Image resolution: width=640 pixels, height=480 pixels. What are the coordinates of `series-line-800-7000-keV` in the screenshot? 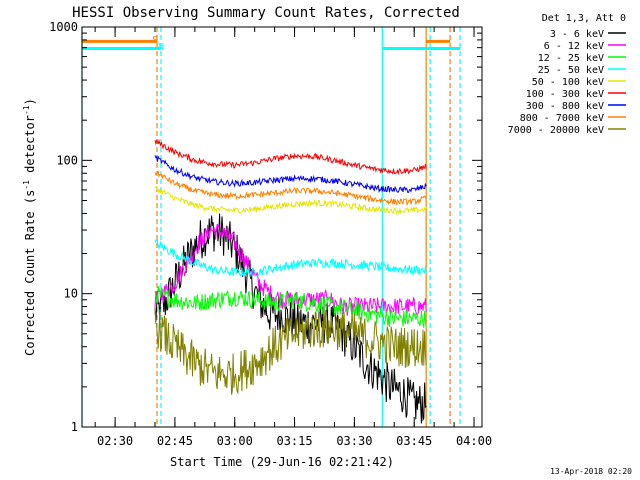 It's located at (290, 188).